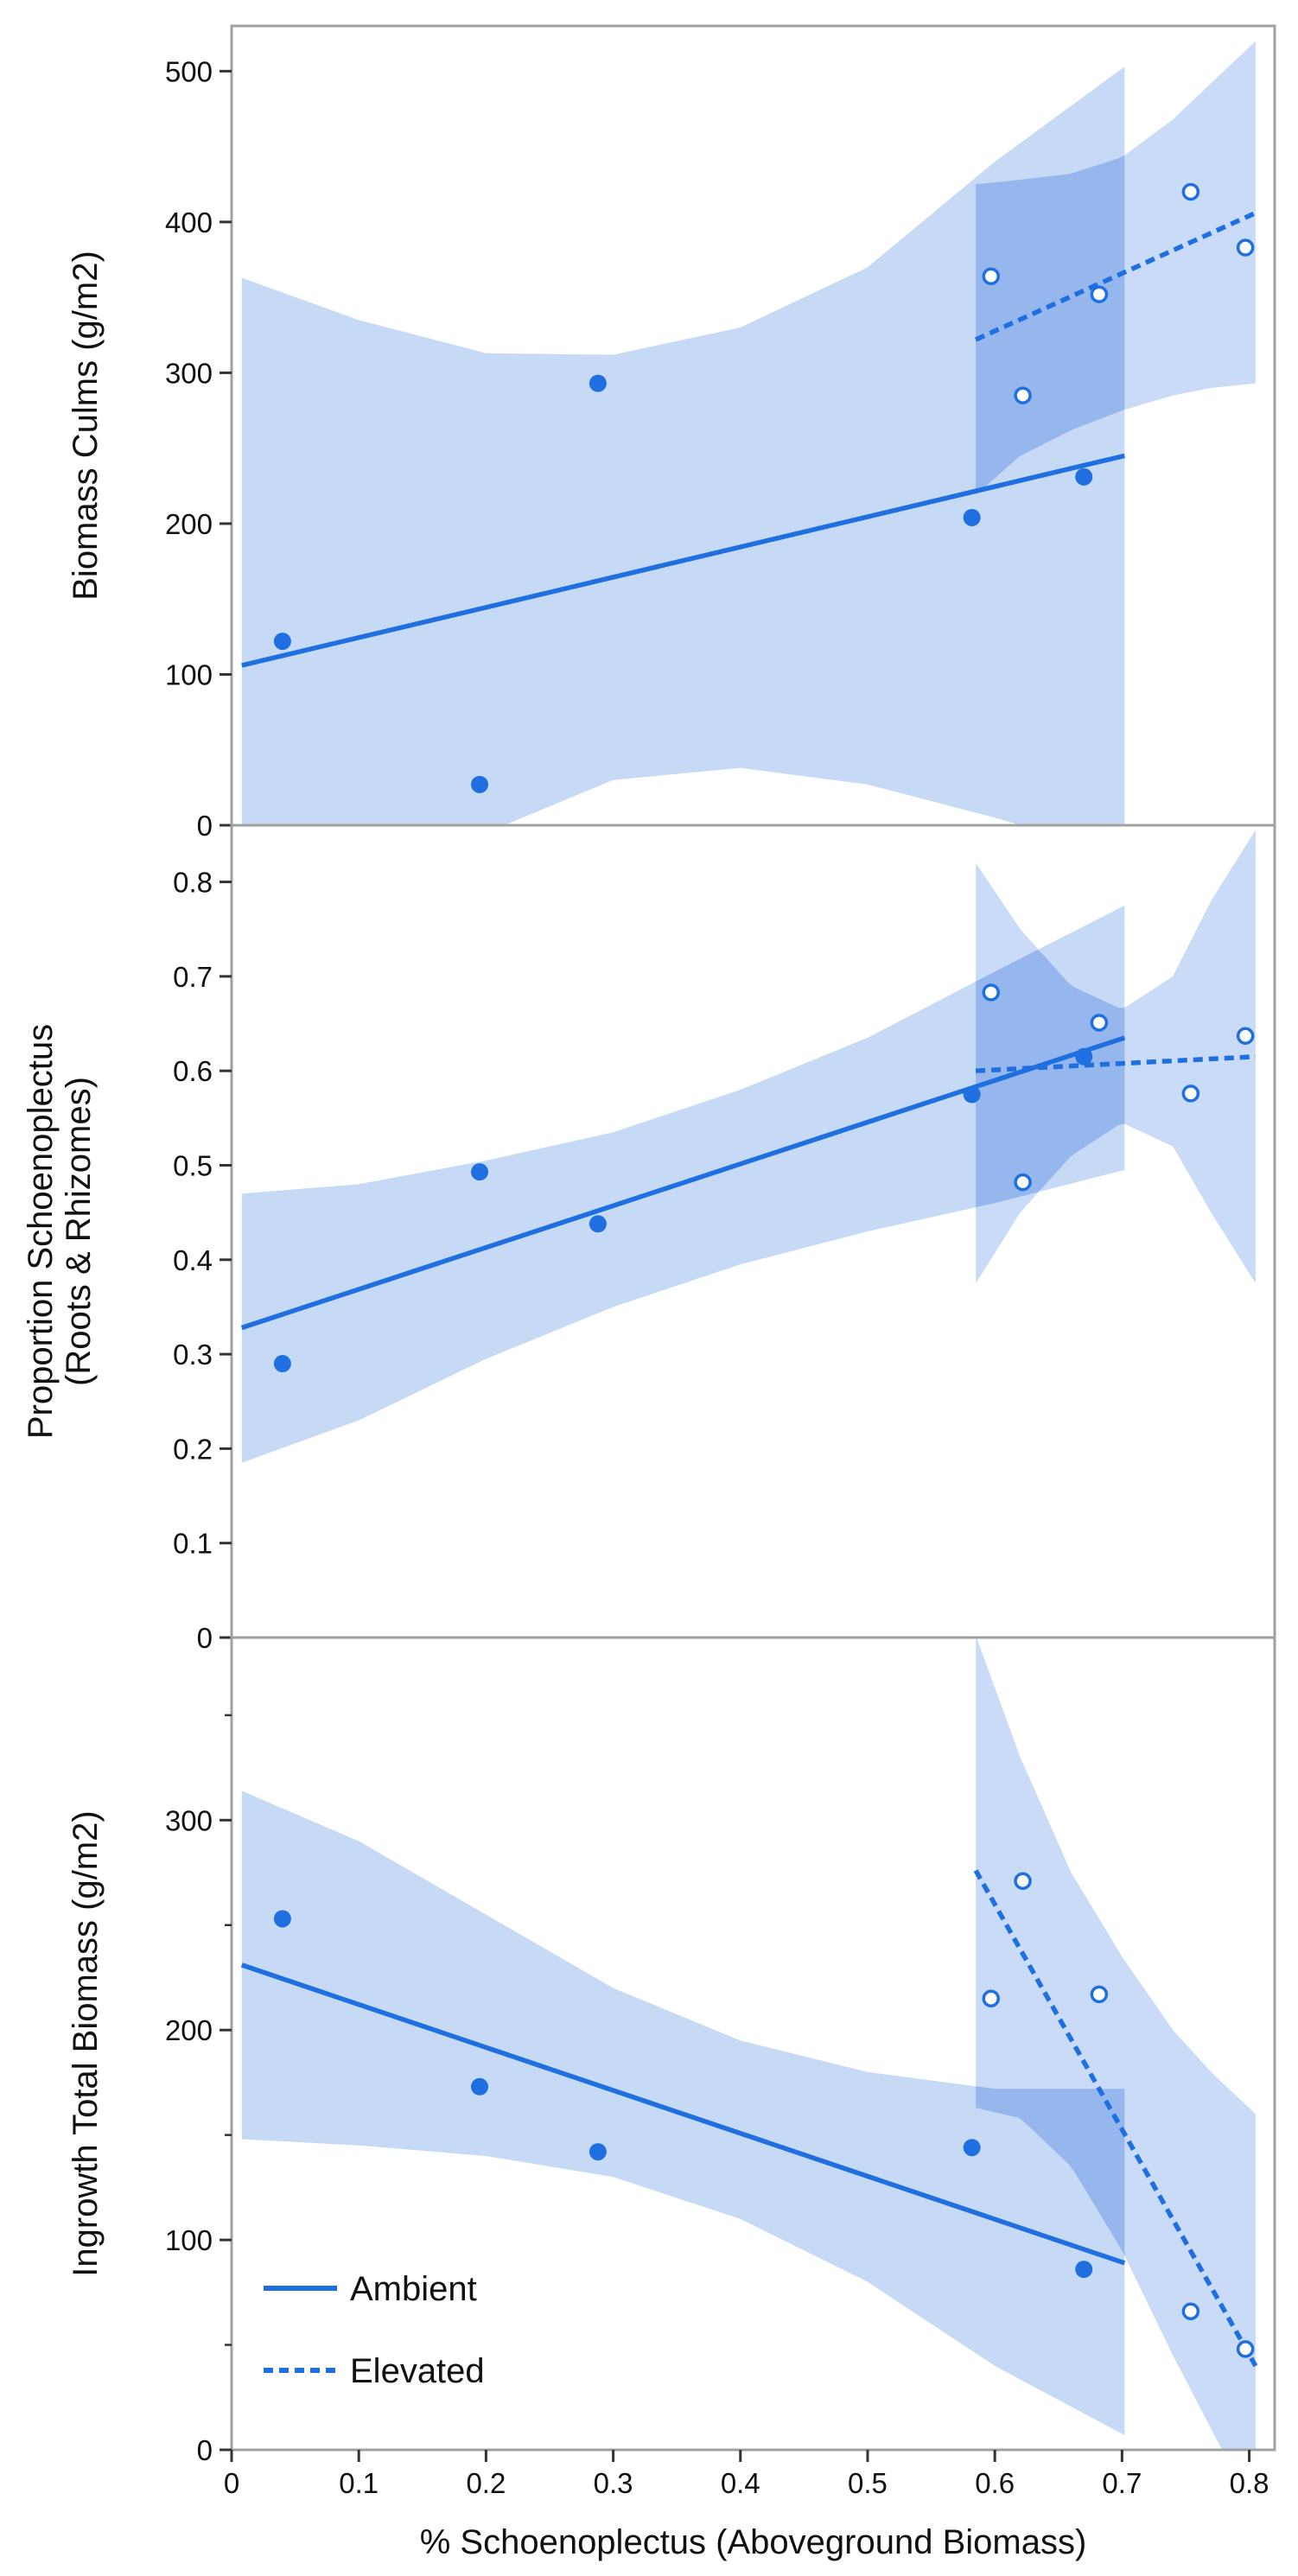  I want to click on x-tick-label: 0.4, so click(740, 2483).